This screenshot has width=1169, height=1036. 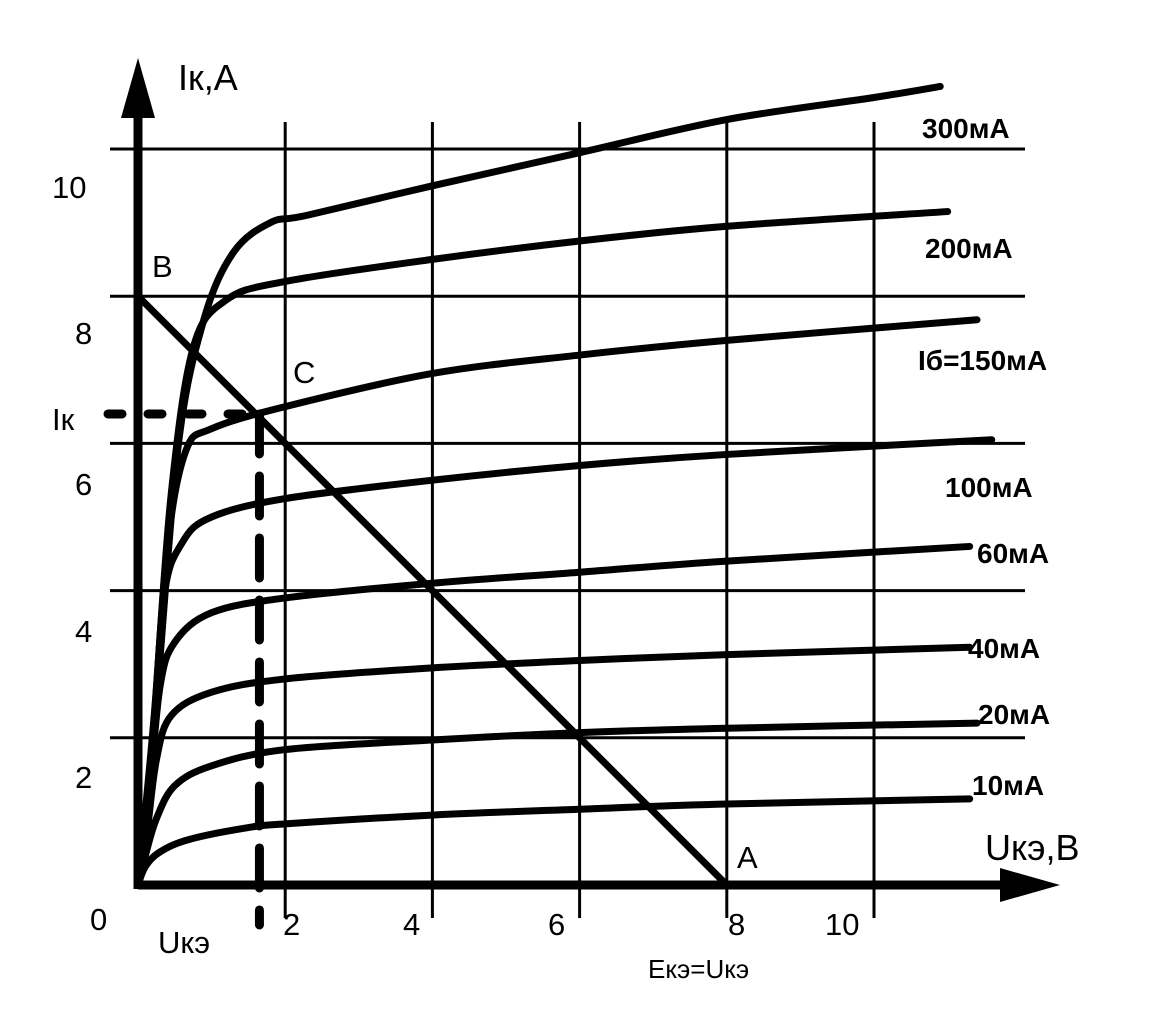 What do you see at coordinates (982, 360) in the screenshot?
I see `series-label: Iб=150мА` at bounding box center [982, 360].